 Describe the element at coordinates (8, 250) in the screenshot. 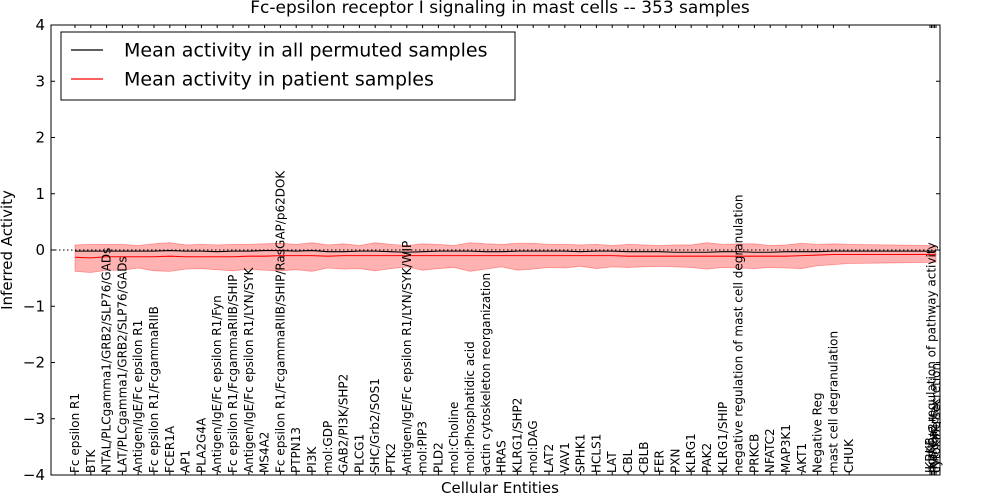

I see `y-axis-label: Inferred Activity` at that location.